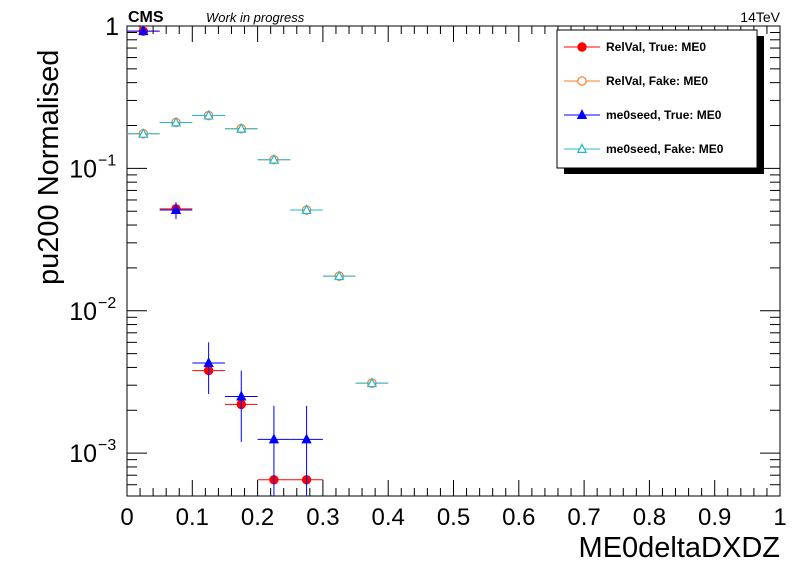 This screenshot has height=572, width=796. What do you see at coordinates (107, 445) in the screenshot?
I see `y-tick-exponent: −3` at bounding box center [107, 445].